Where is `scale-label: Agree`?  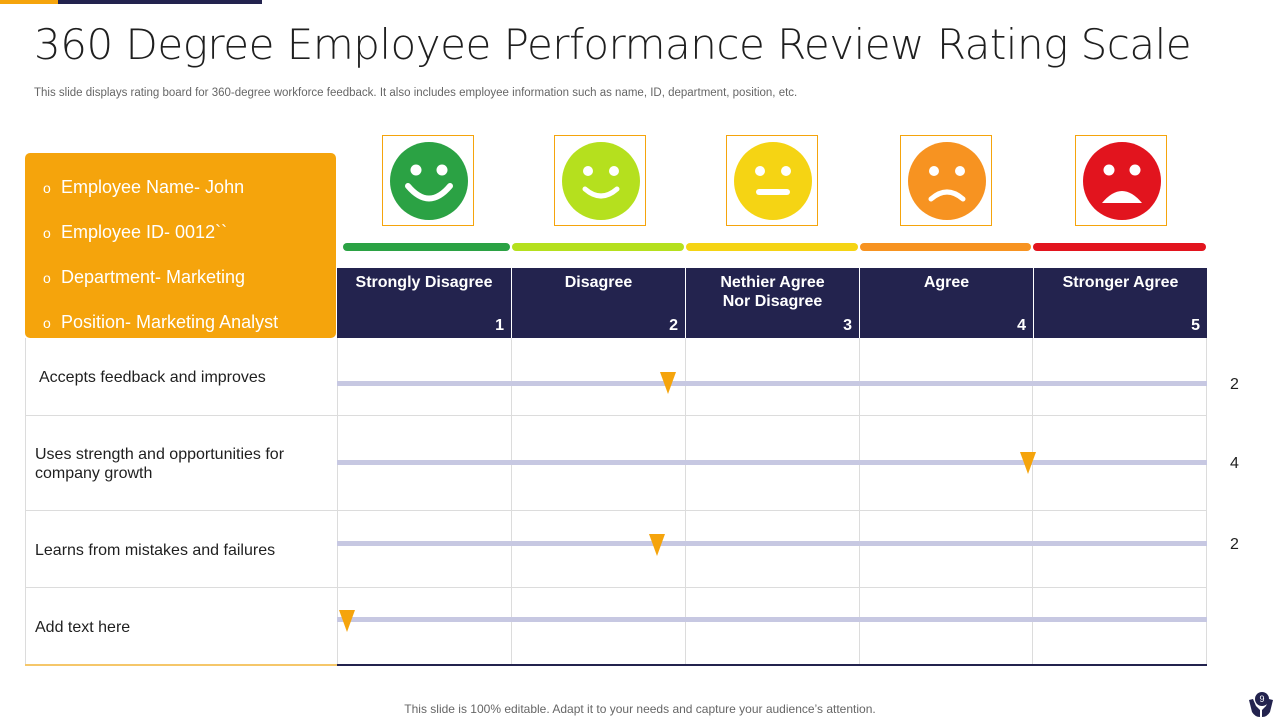
scale-label: Agree is located at coordinates (946, 282).